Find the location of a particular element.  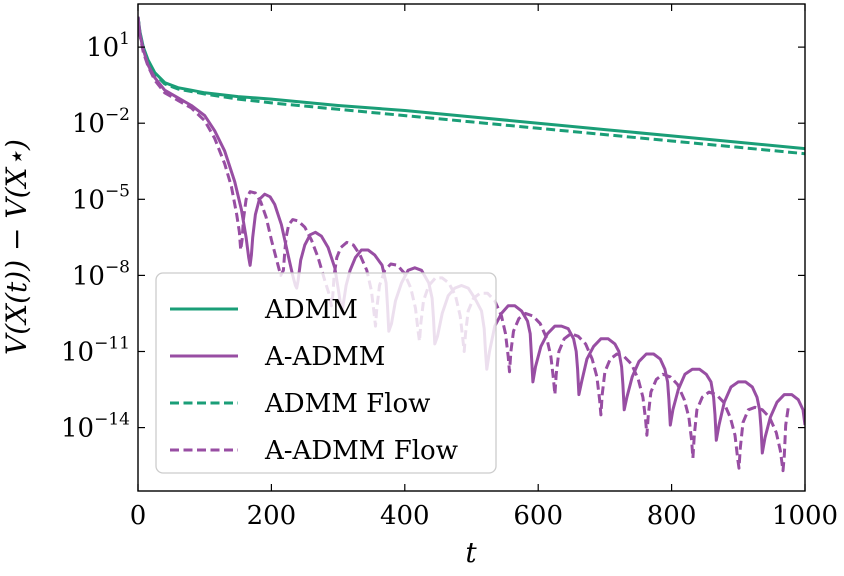

legend-label: ADMM is located at coordinates (311, 310).